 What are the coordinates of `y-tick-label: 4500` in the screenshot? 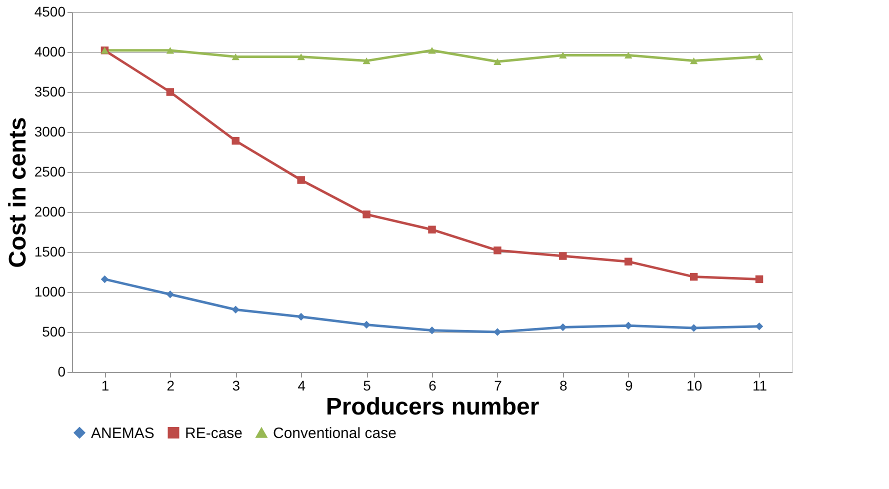 It's located at (50, 12).